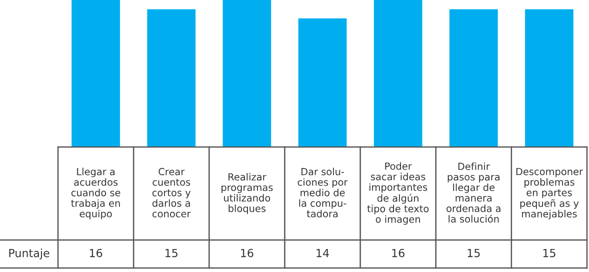 The image size is (589, 272). Describe the element at coordinates (29, 254) in the screenshot. I see `text: Puntaje` at that location.